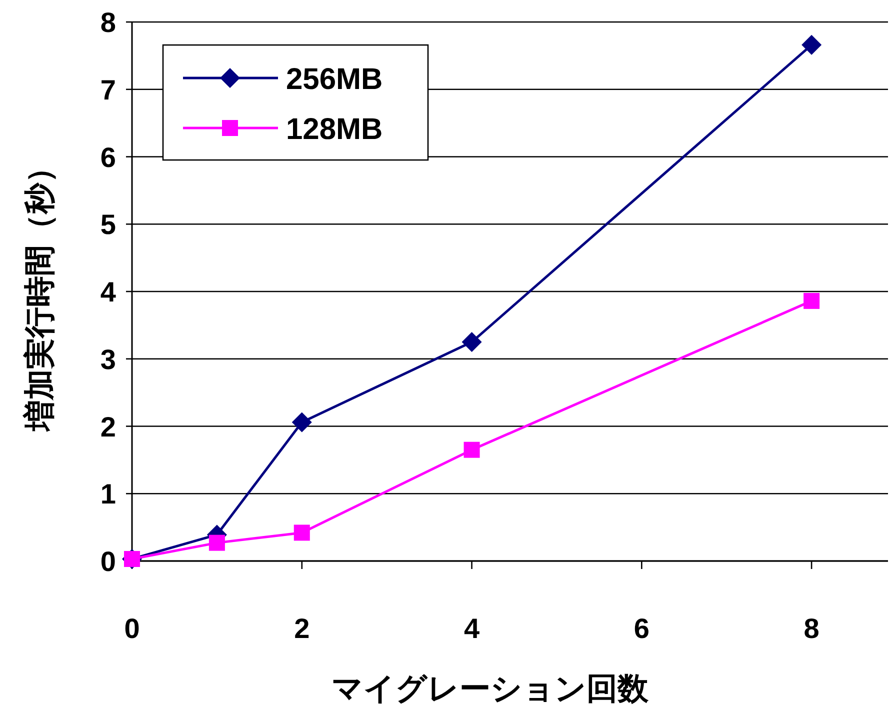  What do you see at coordinates (108, 292) in the screenshot?
I see `y-tick-label: 4` at bounding box center [108, 292].